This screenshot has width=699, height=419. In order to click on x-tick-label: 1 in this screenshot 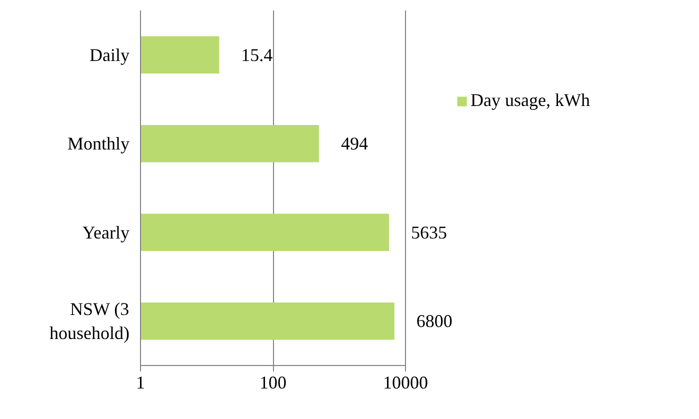, I will do `click(140, 382)`.